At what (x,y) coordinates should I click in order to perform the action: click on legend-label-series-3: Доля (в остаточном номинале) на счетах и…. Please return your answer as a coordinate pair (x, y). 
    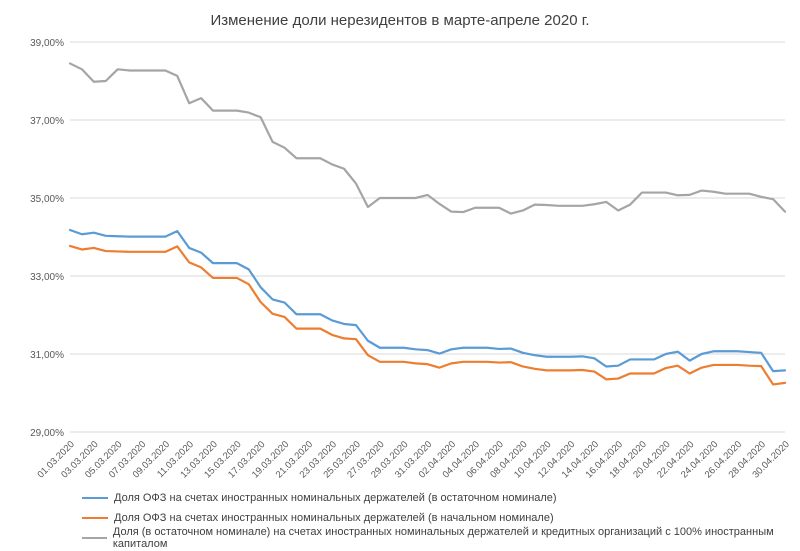
    Looking at the image, I should click on (443, 538).